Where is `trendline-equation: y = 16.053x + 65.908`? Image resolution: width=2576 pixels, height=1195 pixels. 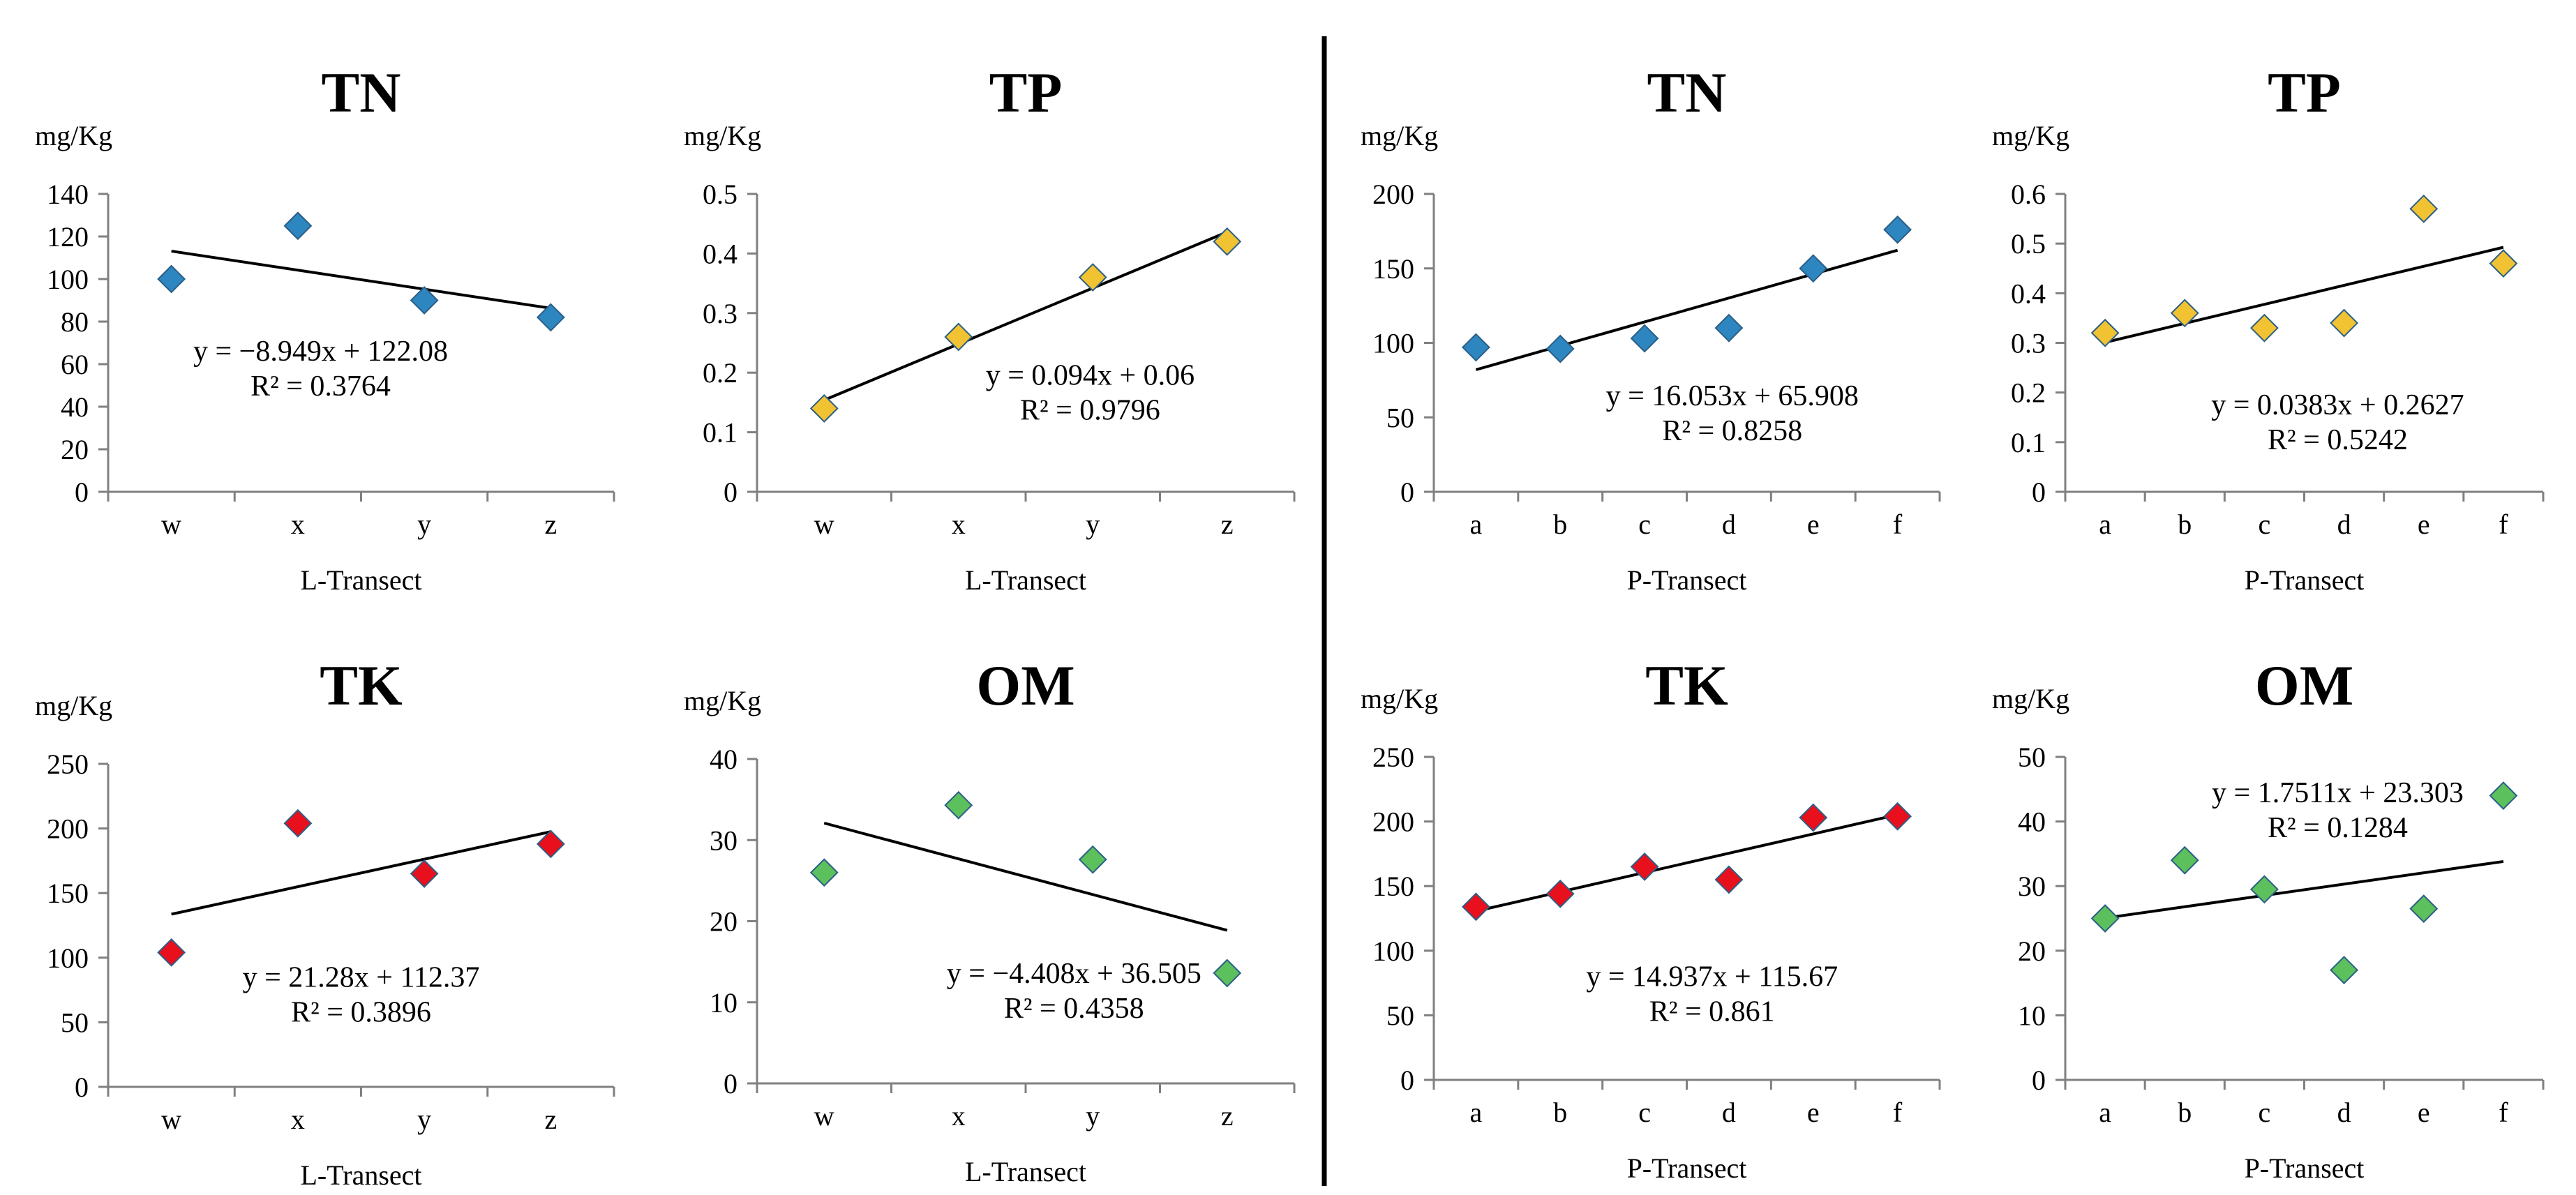
trendline-equation: y = 16.053x + 65.908 is located at coordinates (1732, 396).